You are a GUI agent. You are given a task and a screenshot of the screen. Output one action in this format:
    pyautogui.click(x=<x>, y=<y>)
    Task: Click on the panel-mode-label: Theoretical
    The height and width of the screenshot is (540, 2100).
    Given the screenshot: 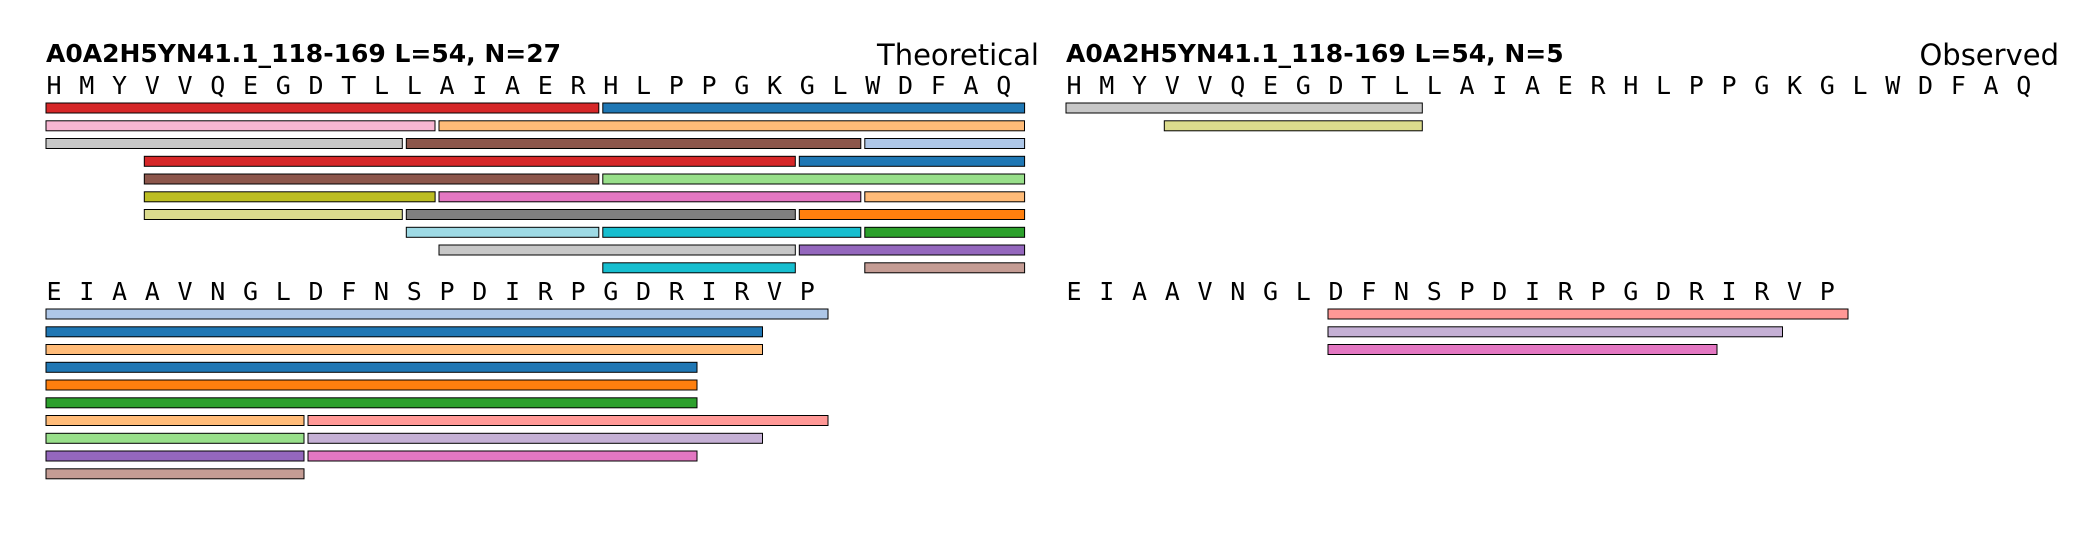 What is the action you would take?
    pyautogui.click(x=957, y=55)
    